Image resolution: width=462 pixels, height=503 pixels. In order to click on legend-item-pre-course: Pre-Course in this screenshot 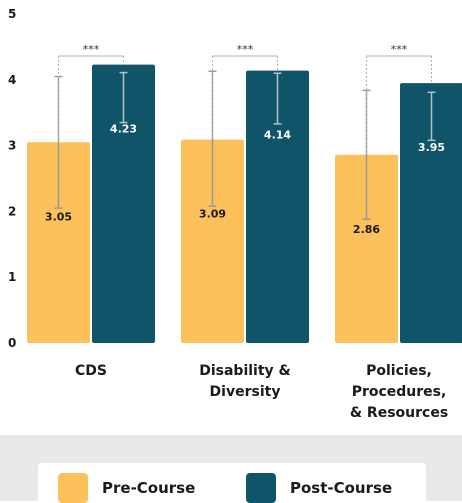, I will do `click(126, 488)`.